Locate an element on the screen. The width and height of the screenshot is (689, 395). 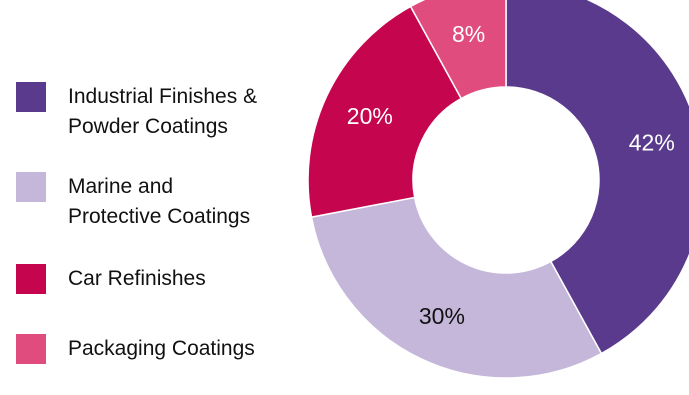
slice-packaging is located at coordinates (458, 50).